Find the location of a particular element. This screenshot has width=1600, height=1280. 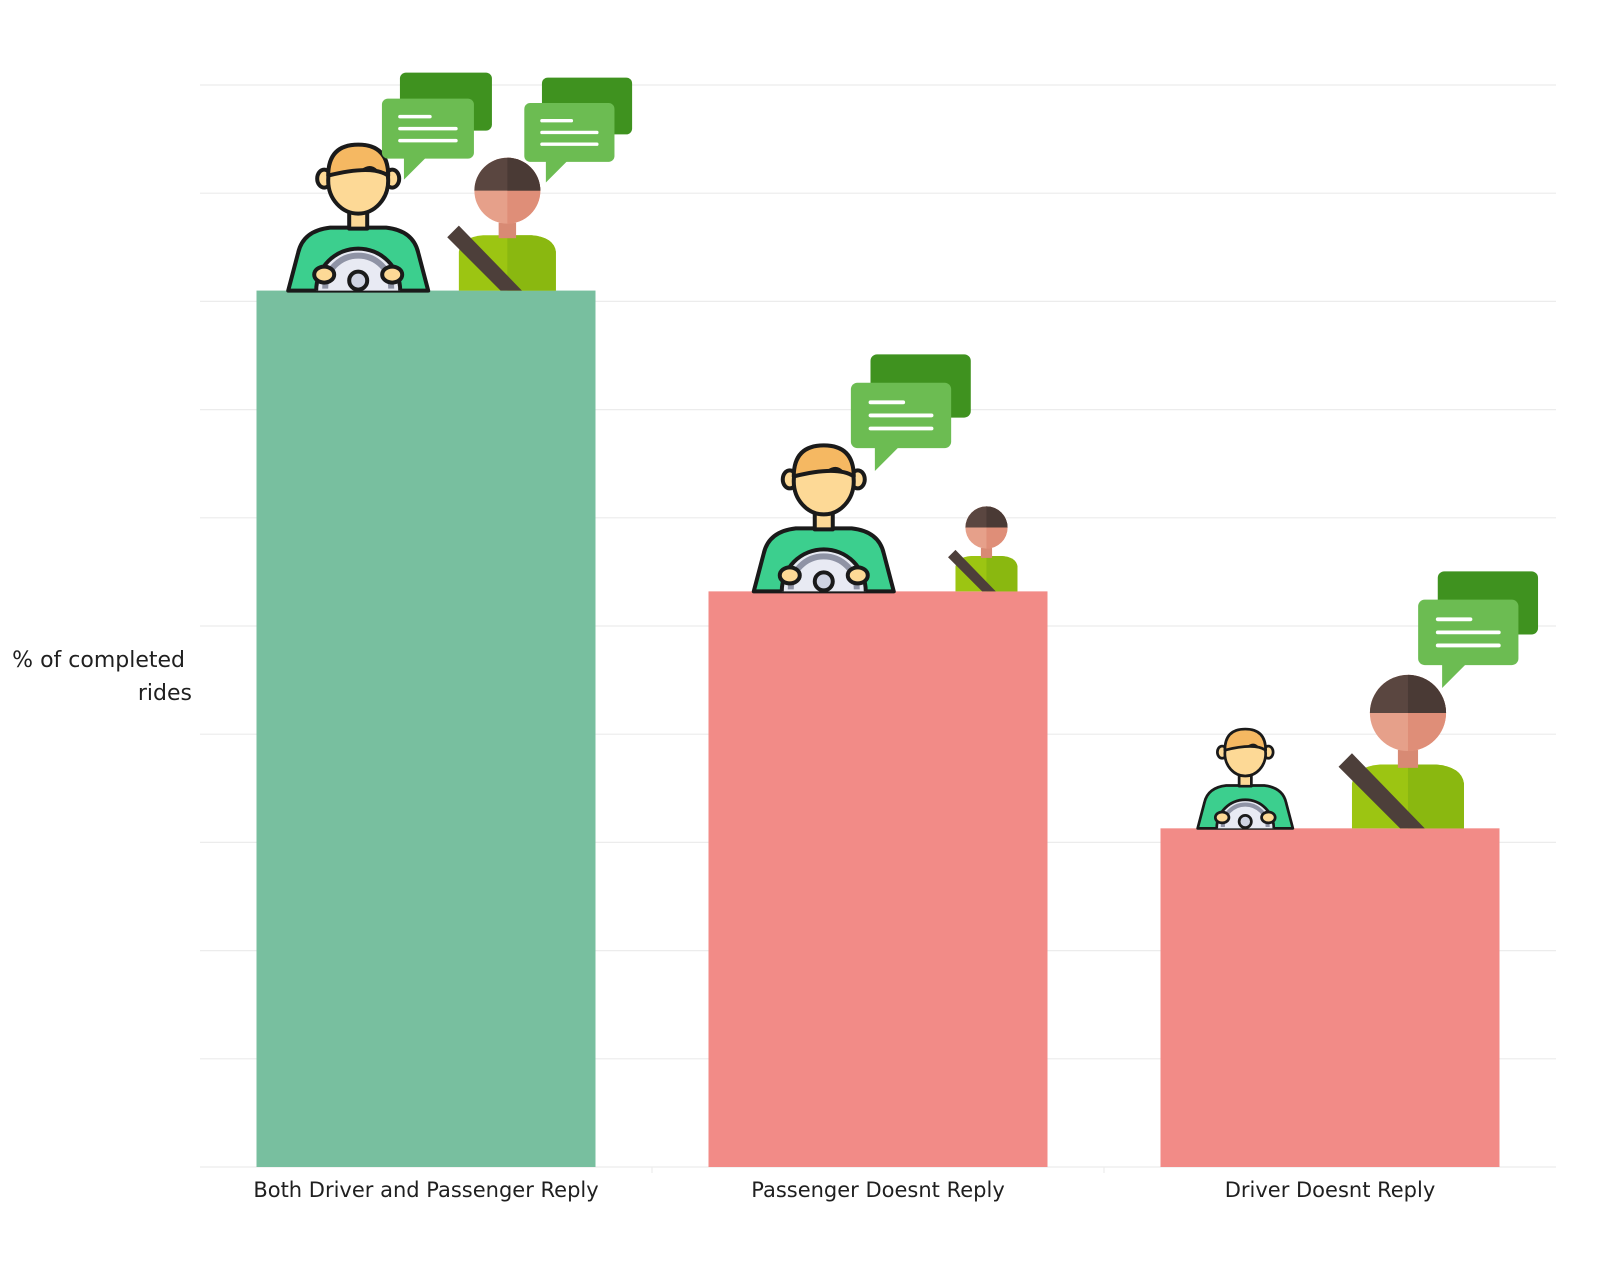

y-axis-label-line-2: rides is located at coordinates (165, 693).